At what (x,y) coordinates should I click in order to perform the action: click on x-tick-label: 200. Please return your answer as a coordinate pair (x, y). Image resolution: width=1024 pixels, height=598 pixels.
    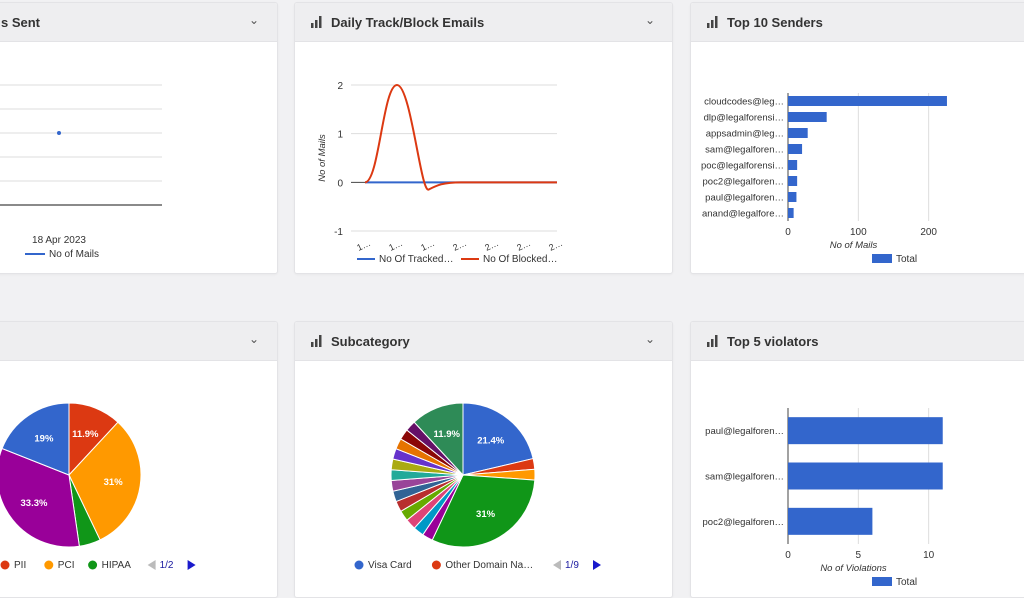
    Looking at the image, I should click on (928, 232).